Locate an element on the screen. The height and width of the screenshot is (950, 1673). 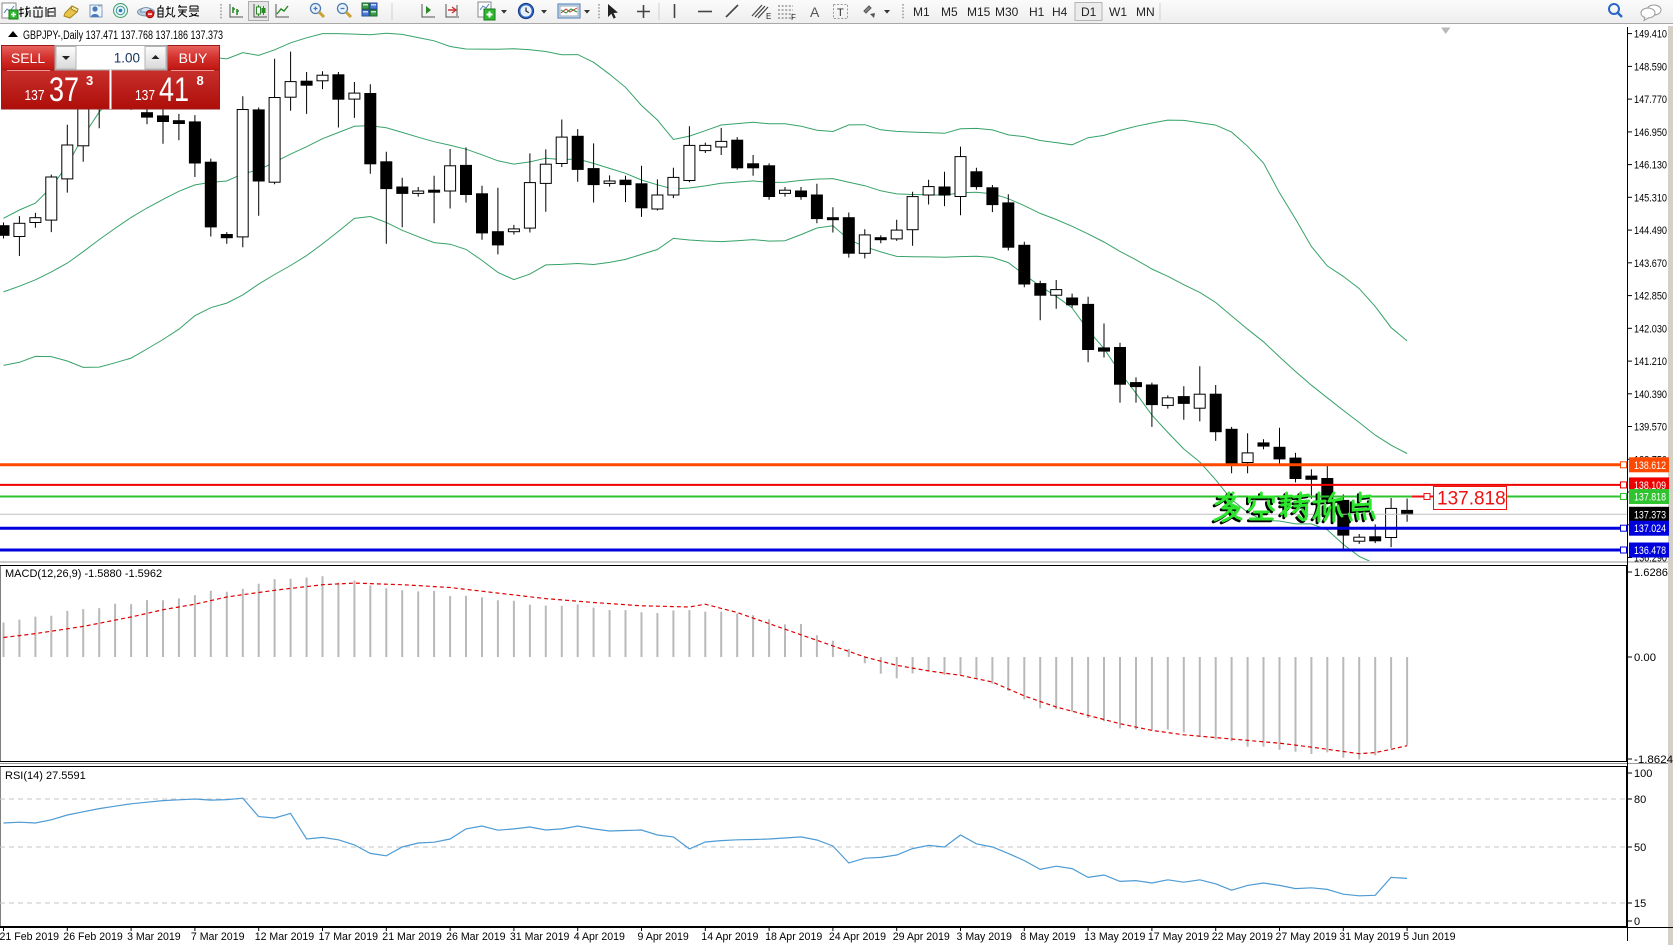
svg-text: H1 is located at coordinates (1037, 12).